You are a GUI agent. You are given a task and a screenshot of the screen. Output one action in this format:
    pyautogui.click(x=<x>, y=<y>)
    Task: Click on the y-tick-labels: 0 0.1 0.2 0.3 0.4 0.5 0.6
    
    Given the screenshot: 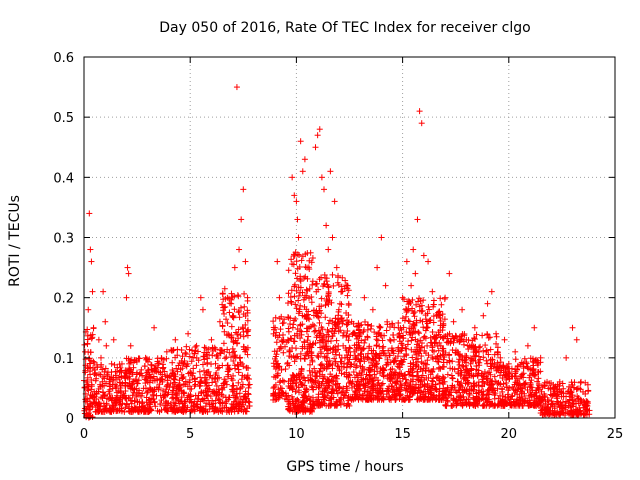 What is the action you would take?
    pyautogui.click(x=63, y=239)
    